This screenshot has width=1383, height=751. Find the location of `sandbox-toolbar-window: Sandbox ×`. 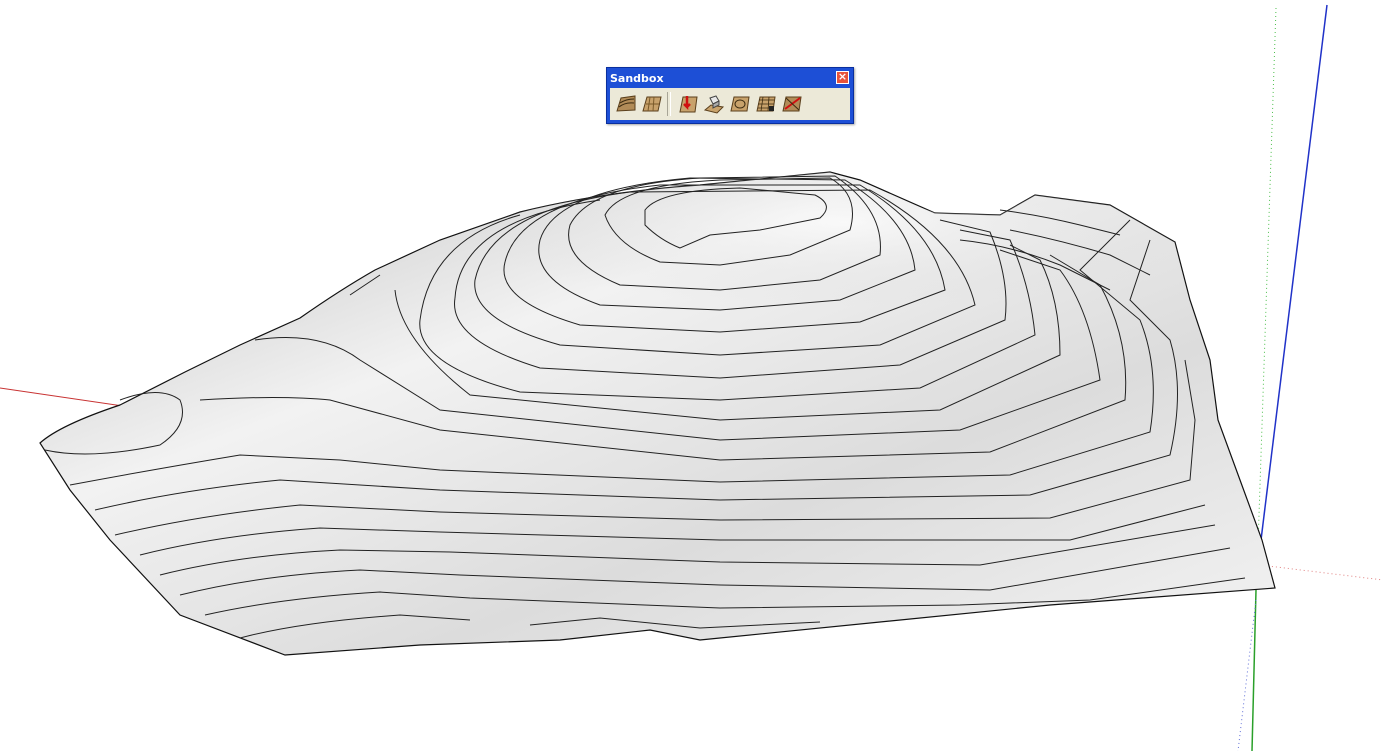

sandbox-toolbar-window: Sandbox × is located at coordinates (730, 95).